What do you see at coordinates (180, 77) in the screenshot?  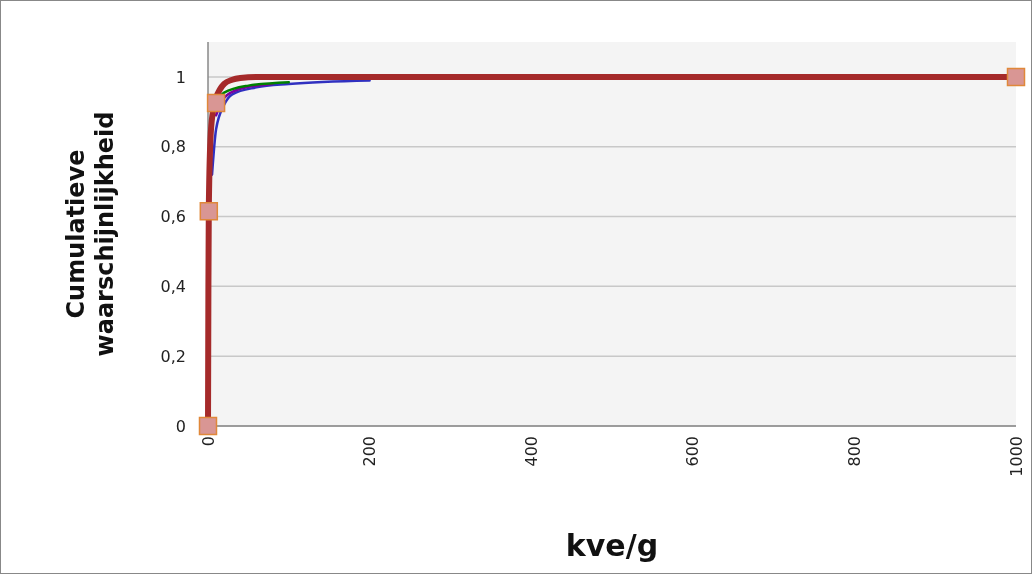 I see `y-tick-label: 1` at bounding box center [180, 77].